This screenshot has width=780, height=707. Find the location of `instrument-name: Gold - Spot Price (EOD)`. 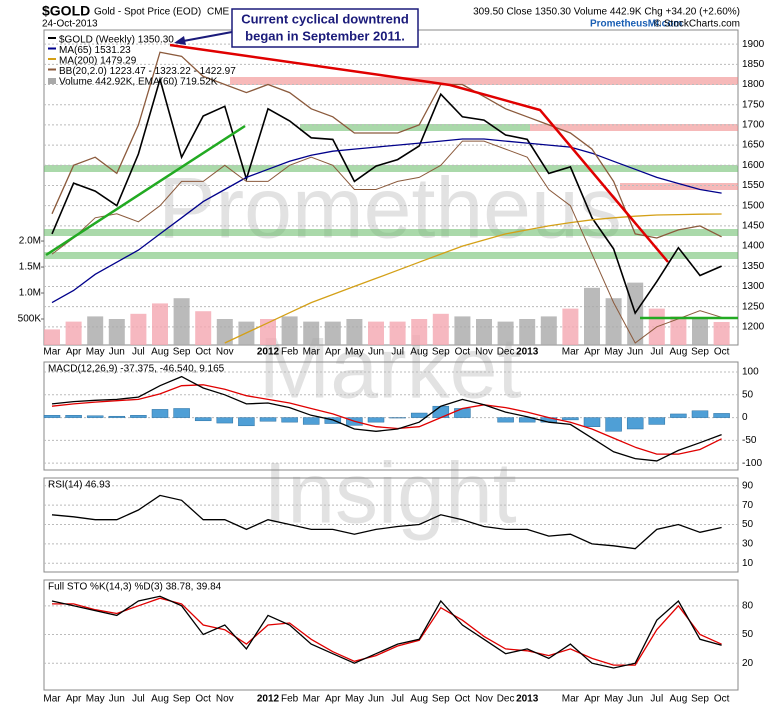

instrument-name: Gold - Spot Price (EOD) is located at coordinates (147, 12).